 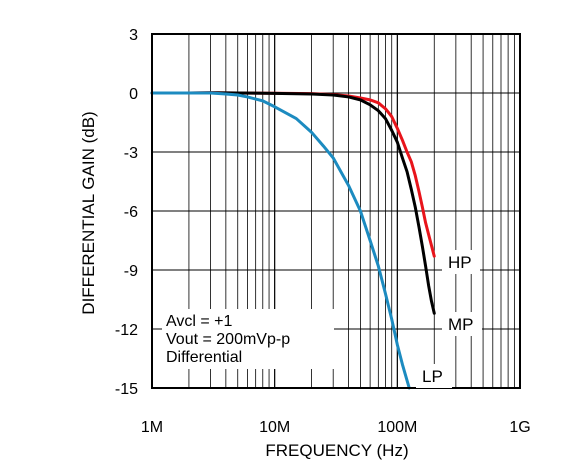 I want to click on y-tick-label: -9, so click(x=131, y=271).